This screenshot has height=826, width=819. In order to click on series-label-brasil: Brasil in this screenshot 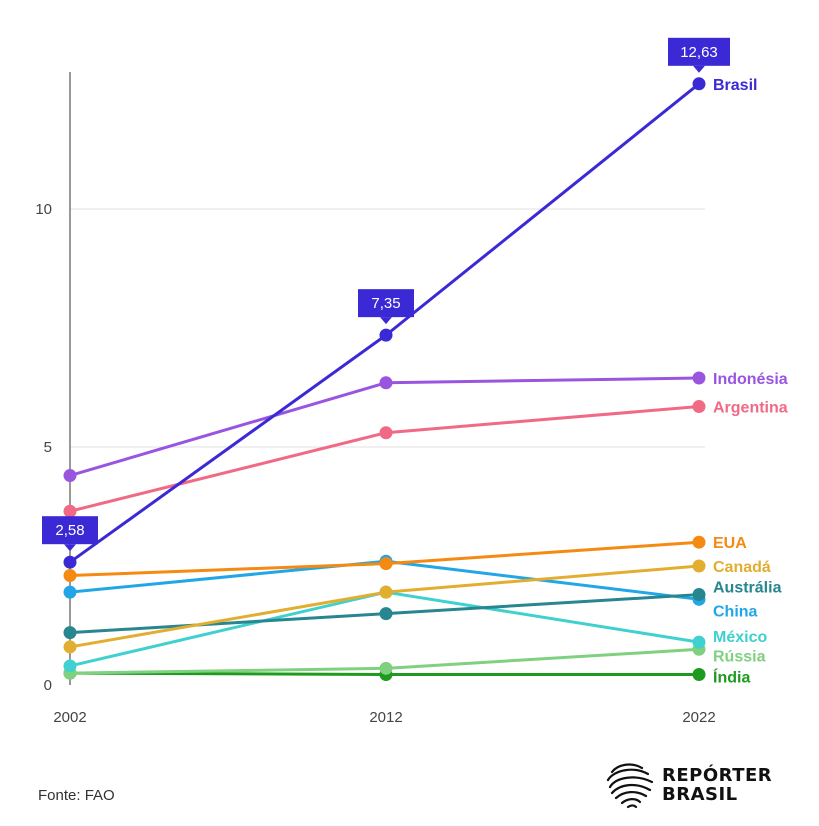, I will do `click(735, 85)`.